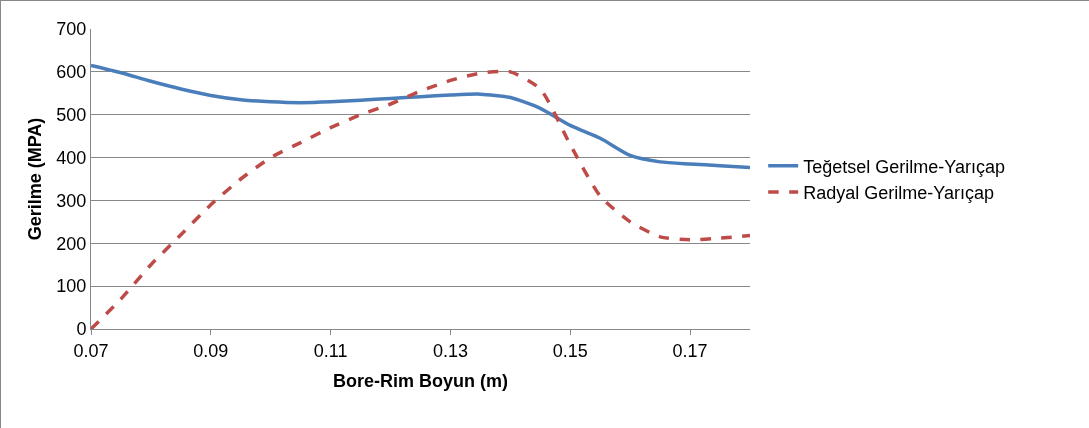  I want to click on y-tick-label: 700, so click(71, 29).